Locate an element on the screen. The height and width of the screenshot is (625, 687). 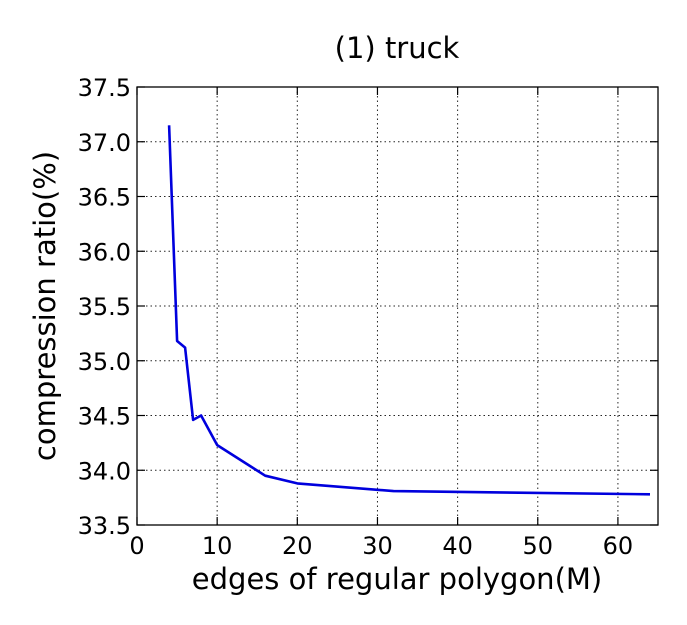
x-axis-label: edges of regular polygon(M) is located at coordinates (397, 579).